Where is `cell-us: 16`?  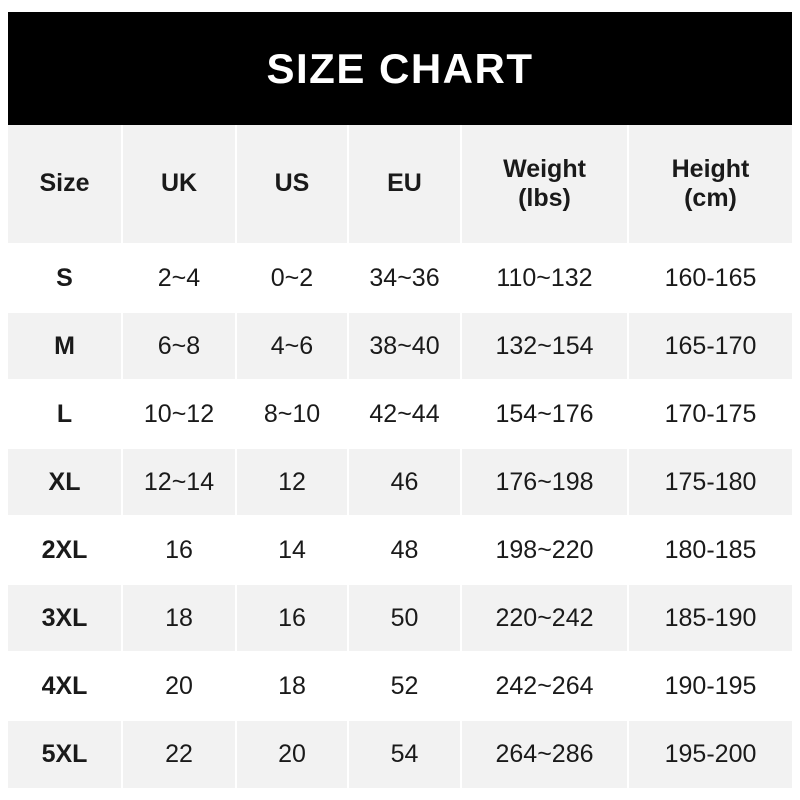 cell-us: 16 is located at coordinates (292, 618).